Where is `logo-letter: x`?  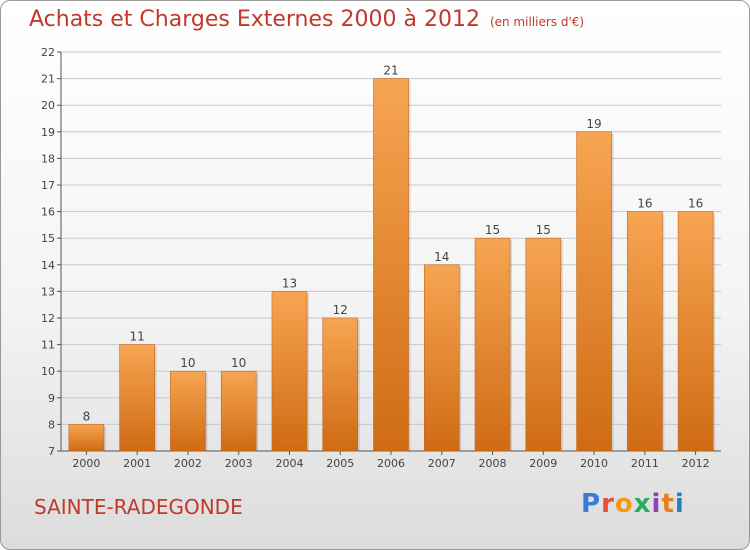
logo-letter: x is located at coordinates (642, 504).